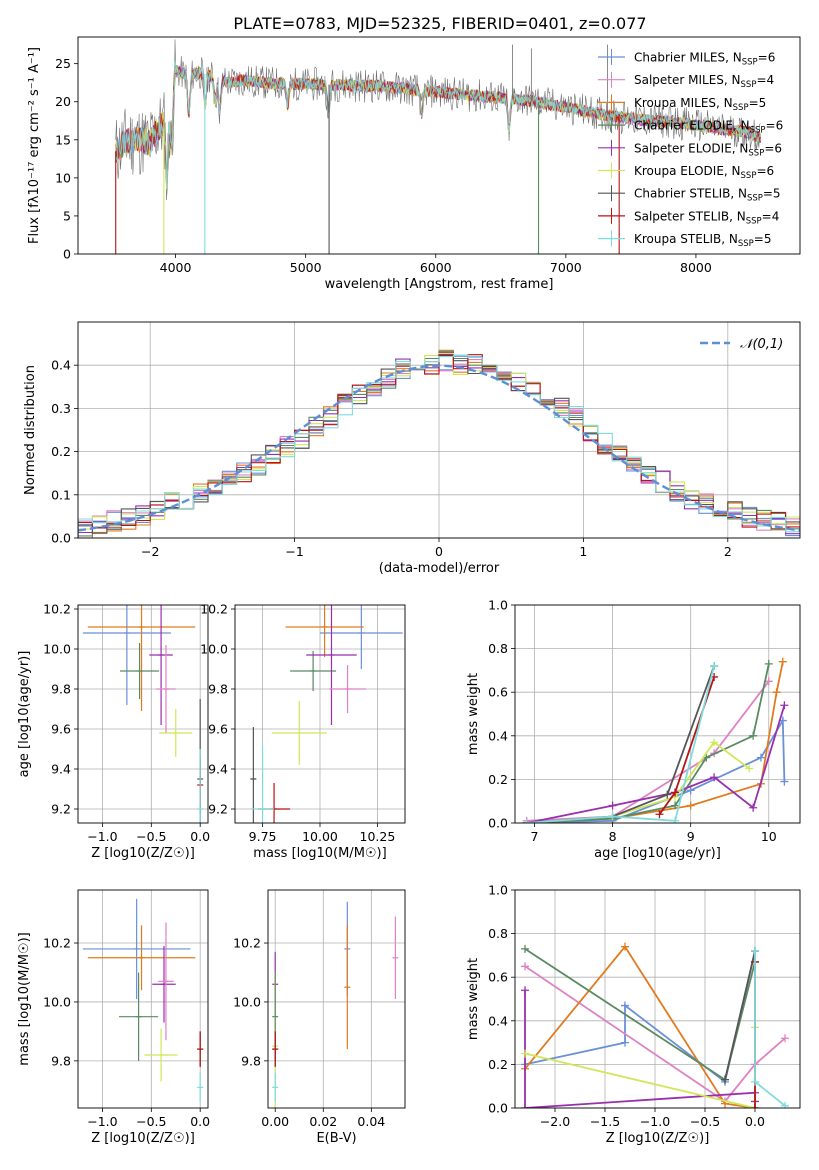  Describe the element at coordinates (658, 1138) in the screenshot. I see `x-axis-label: Z [log10(Z/Z☉)]` at that location.